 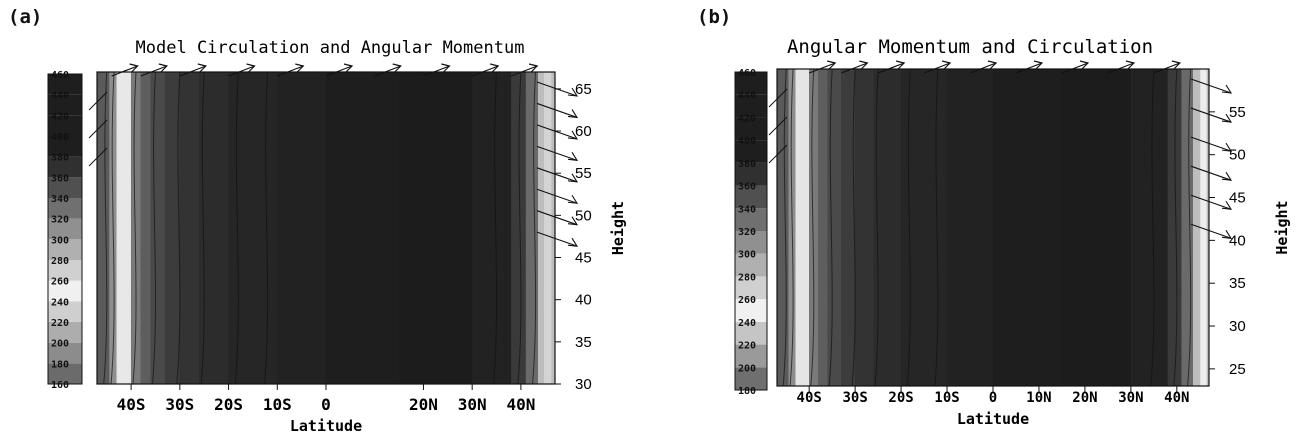 What do you see at coordinates (60, 158) in the screenshot?
I see `colorbar-tick-label: 380` at bounding box center [60, 158].